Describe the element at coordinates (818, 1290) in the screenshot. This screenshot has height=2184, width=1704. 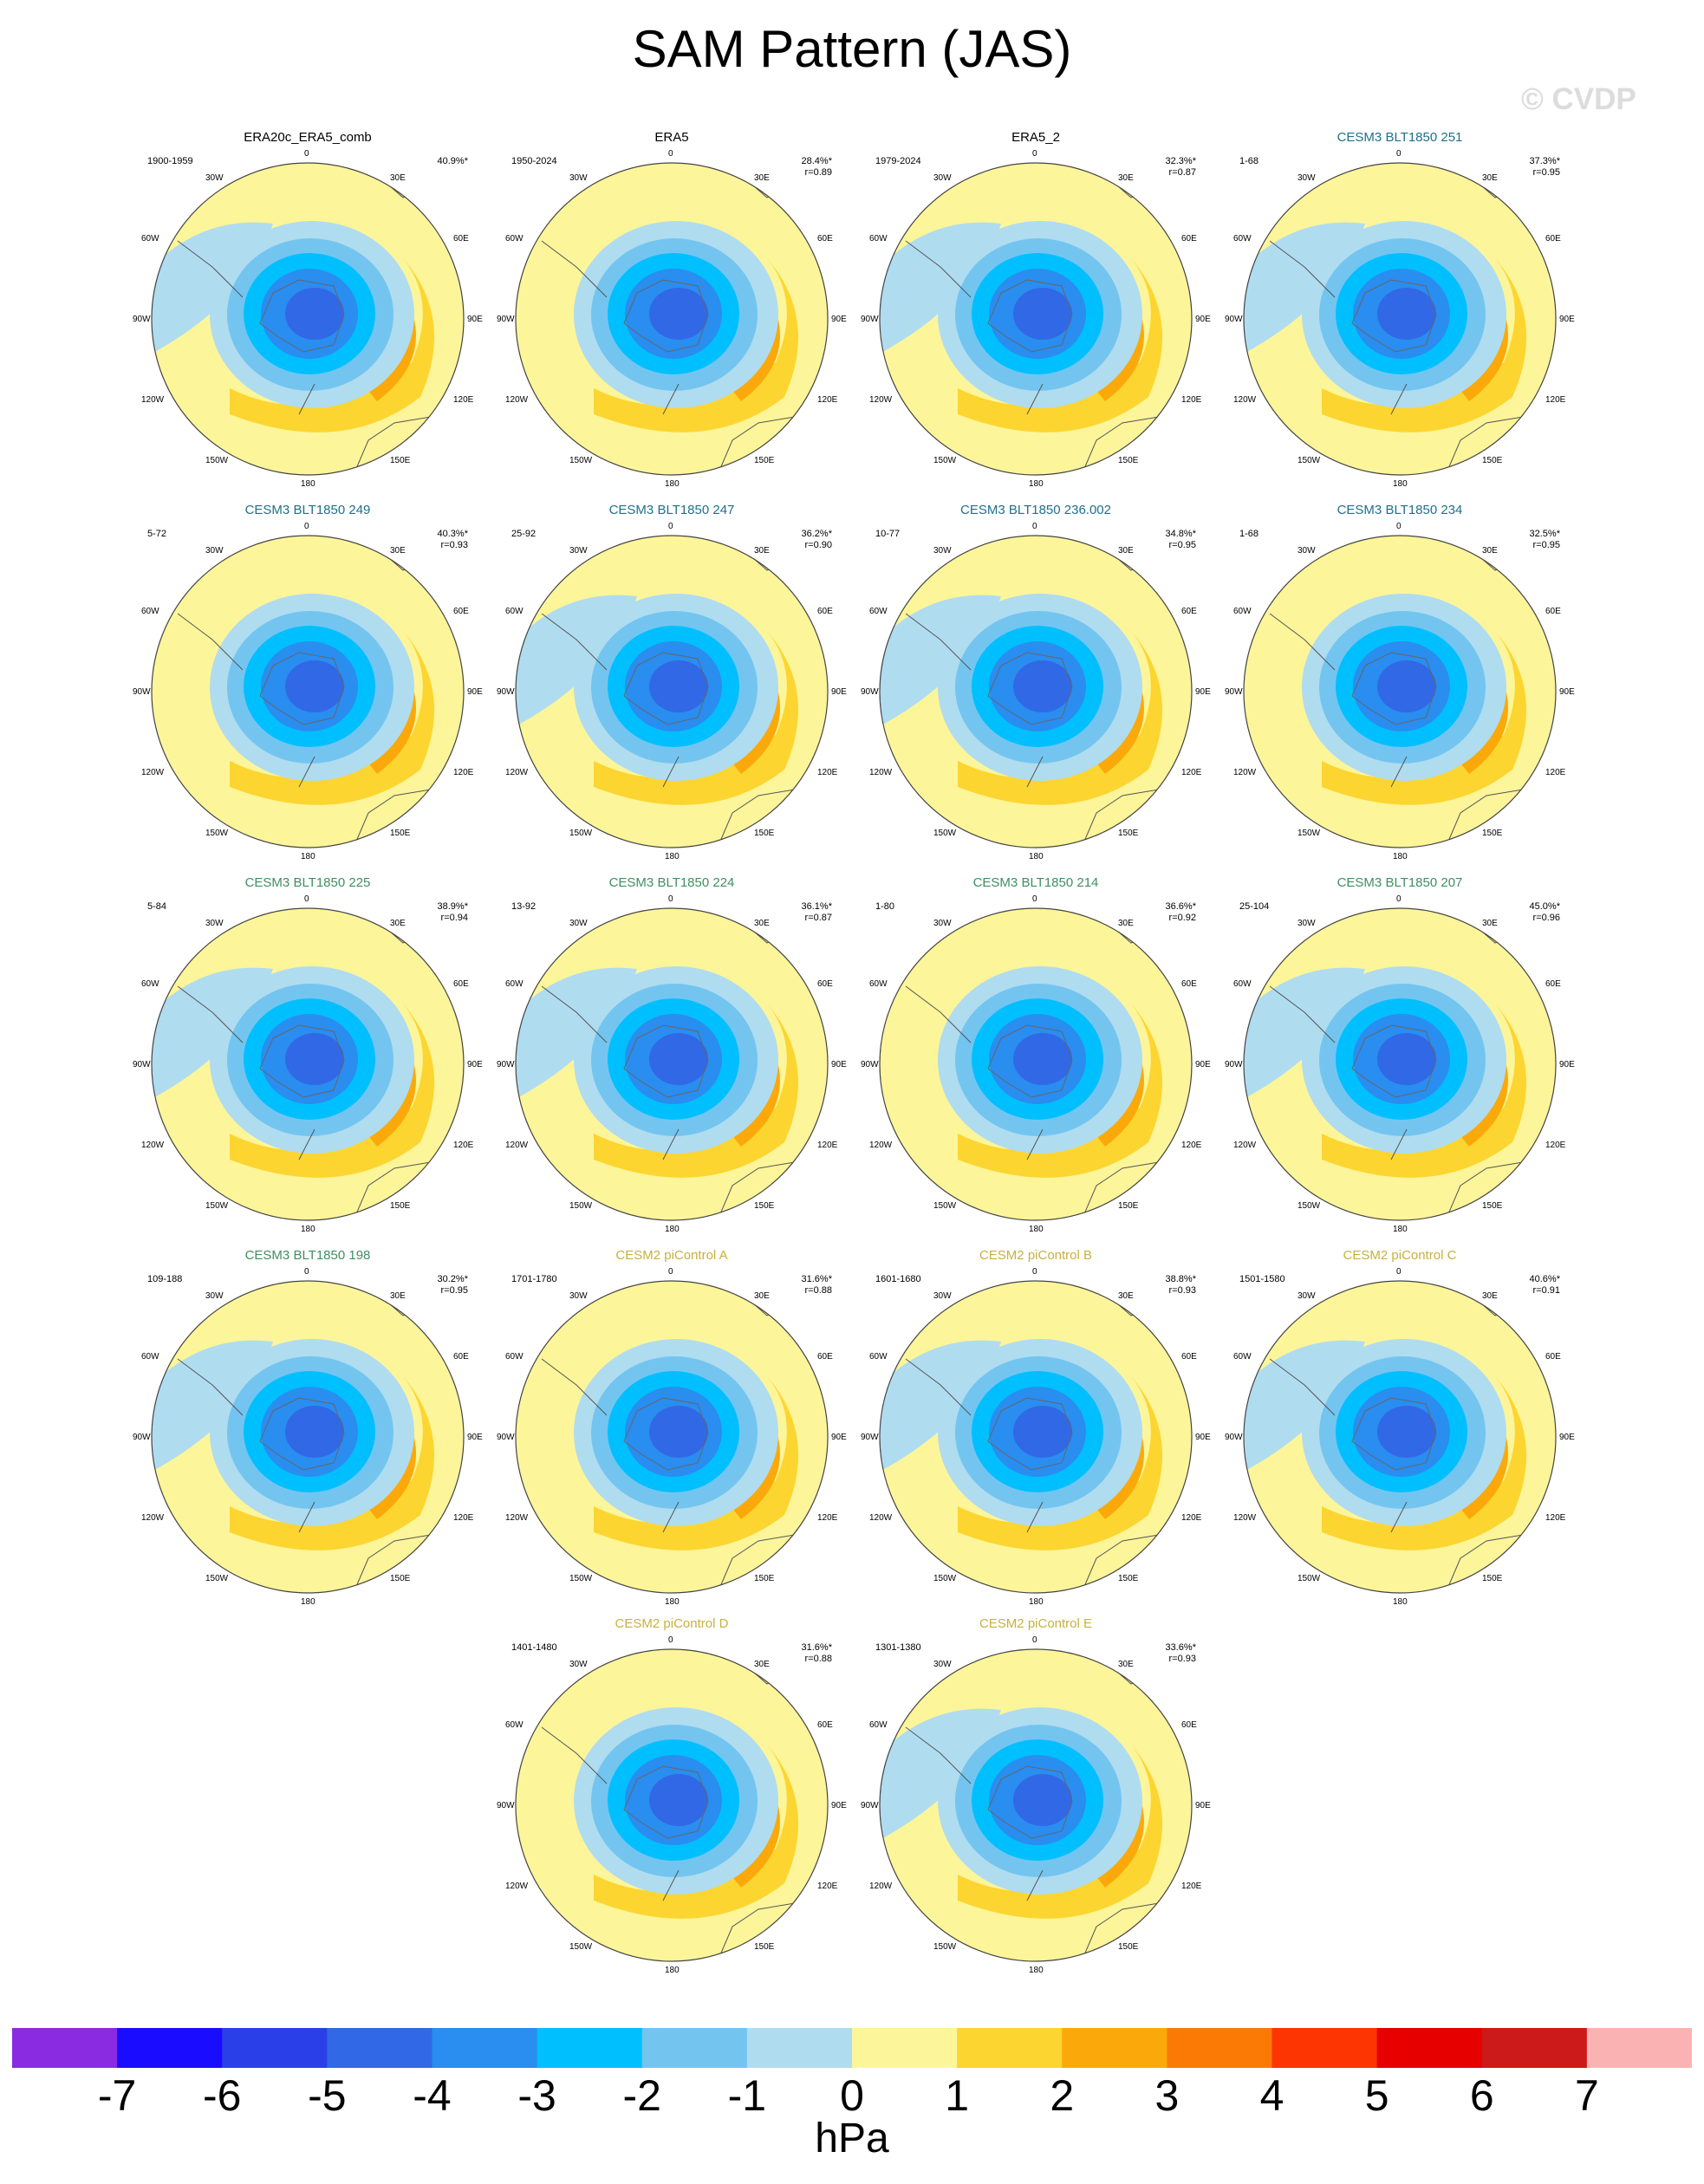
I see `panel-pattern-correlation: r=0.88` at that location.